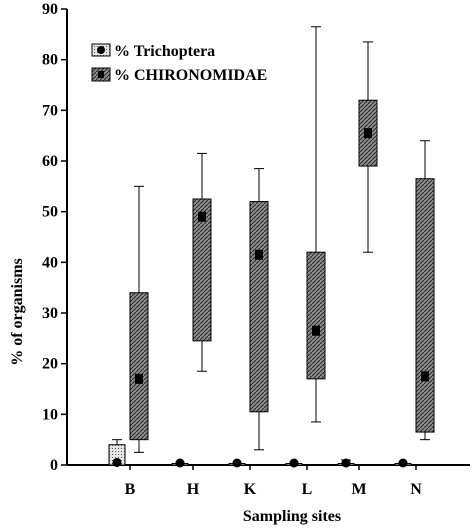  What do you see at coordinates (50, 364) in the screenshot?
I see `y-tick-label: 20` at bounding box center [50, 364].